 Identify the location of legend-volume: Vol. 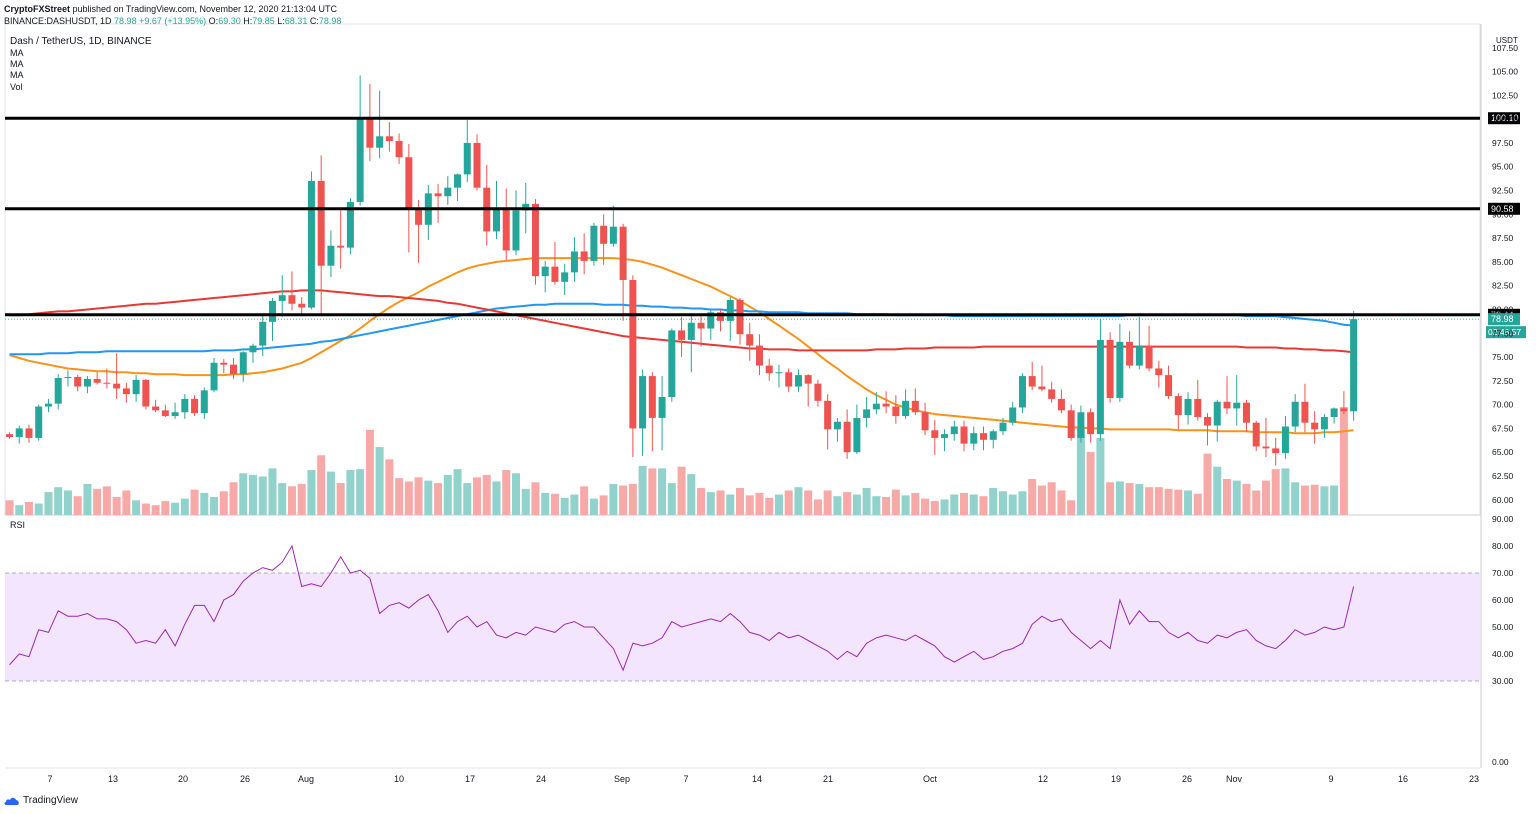
(16, 87).